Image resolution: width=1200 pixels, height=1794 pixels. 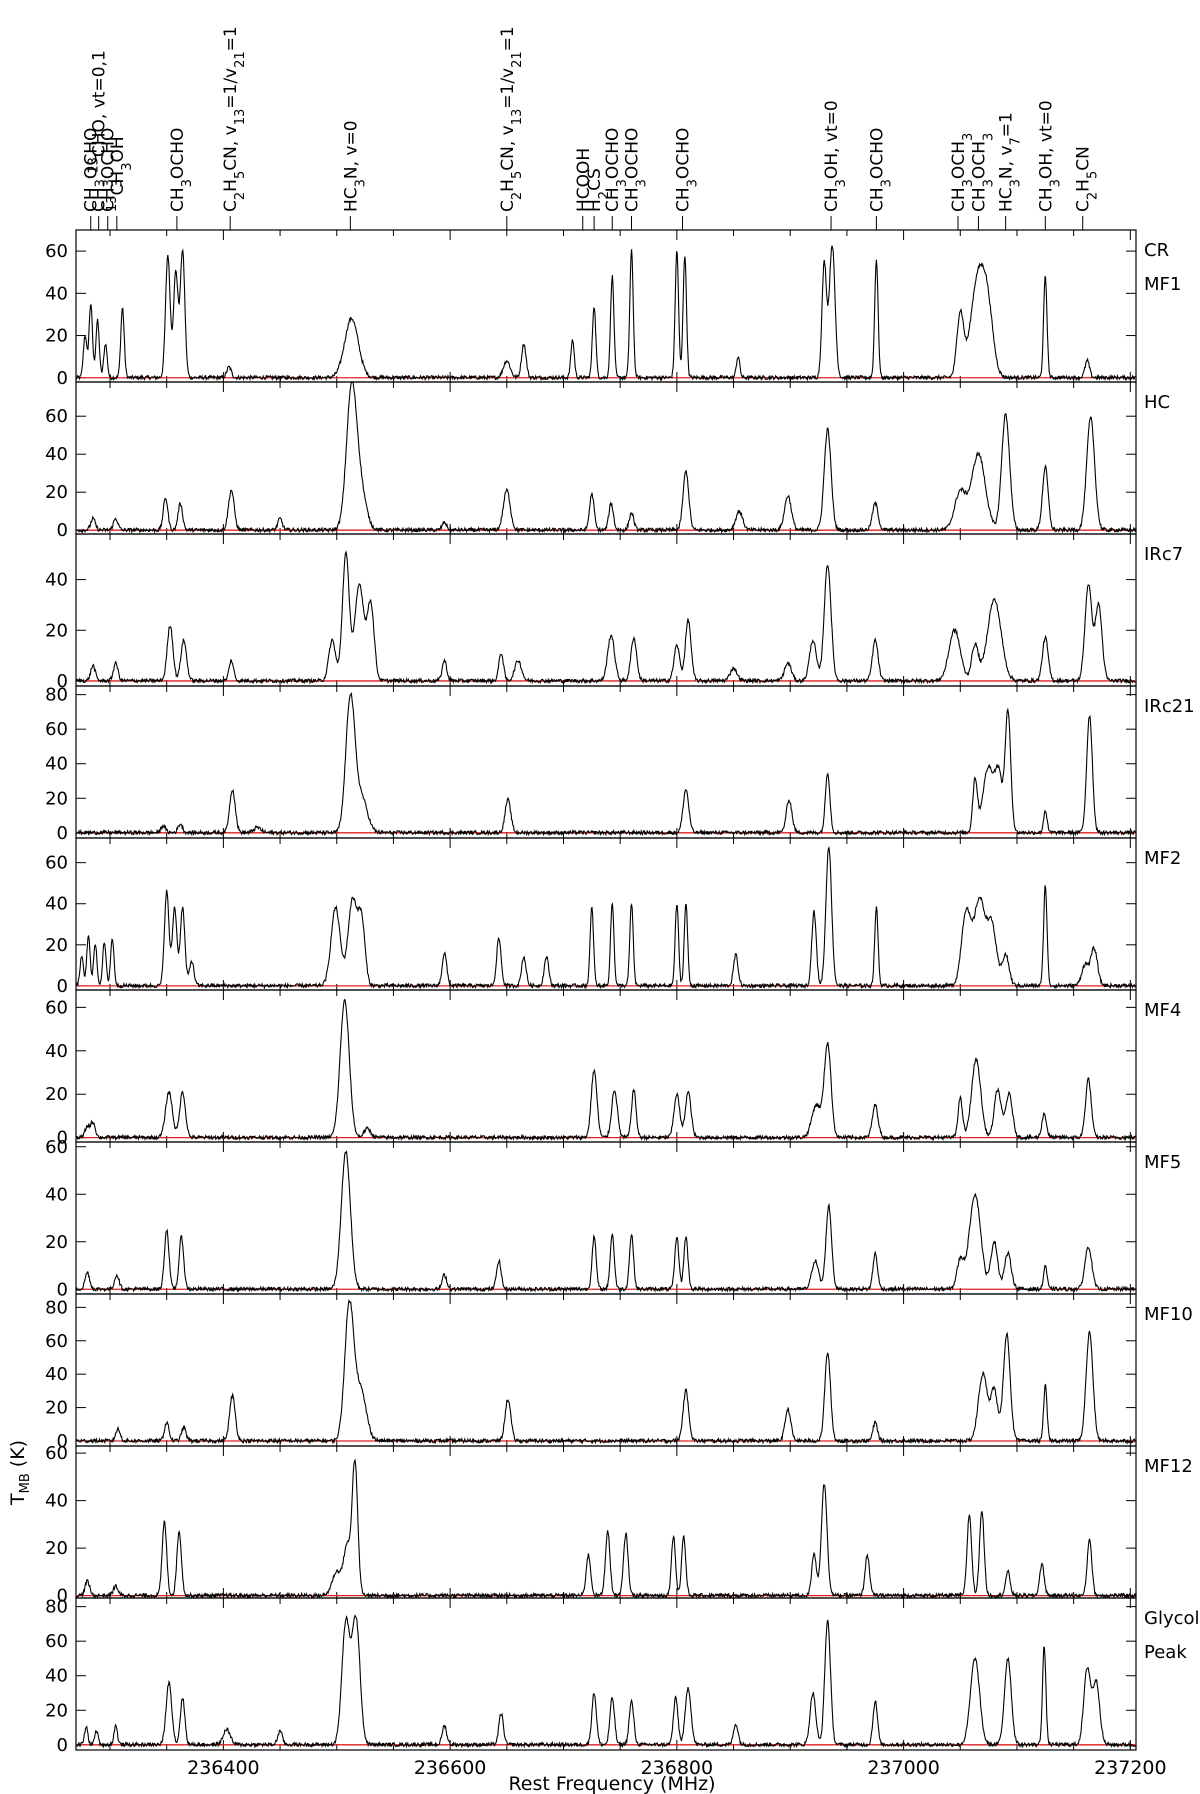 I want to click on line-label: HC3N, v7=1, so click(x=1010, y=162).